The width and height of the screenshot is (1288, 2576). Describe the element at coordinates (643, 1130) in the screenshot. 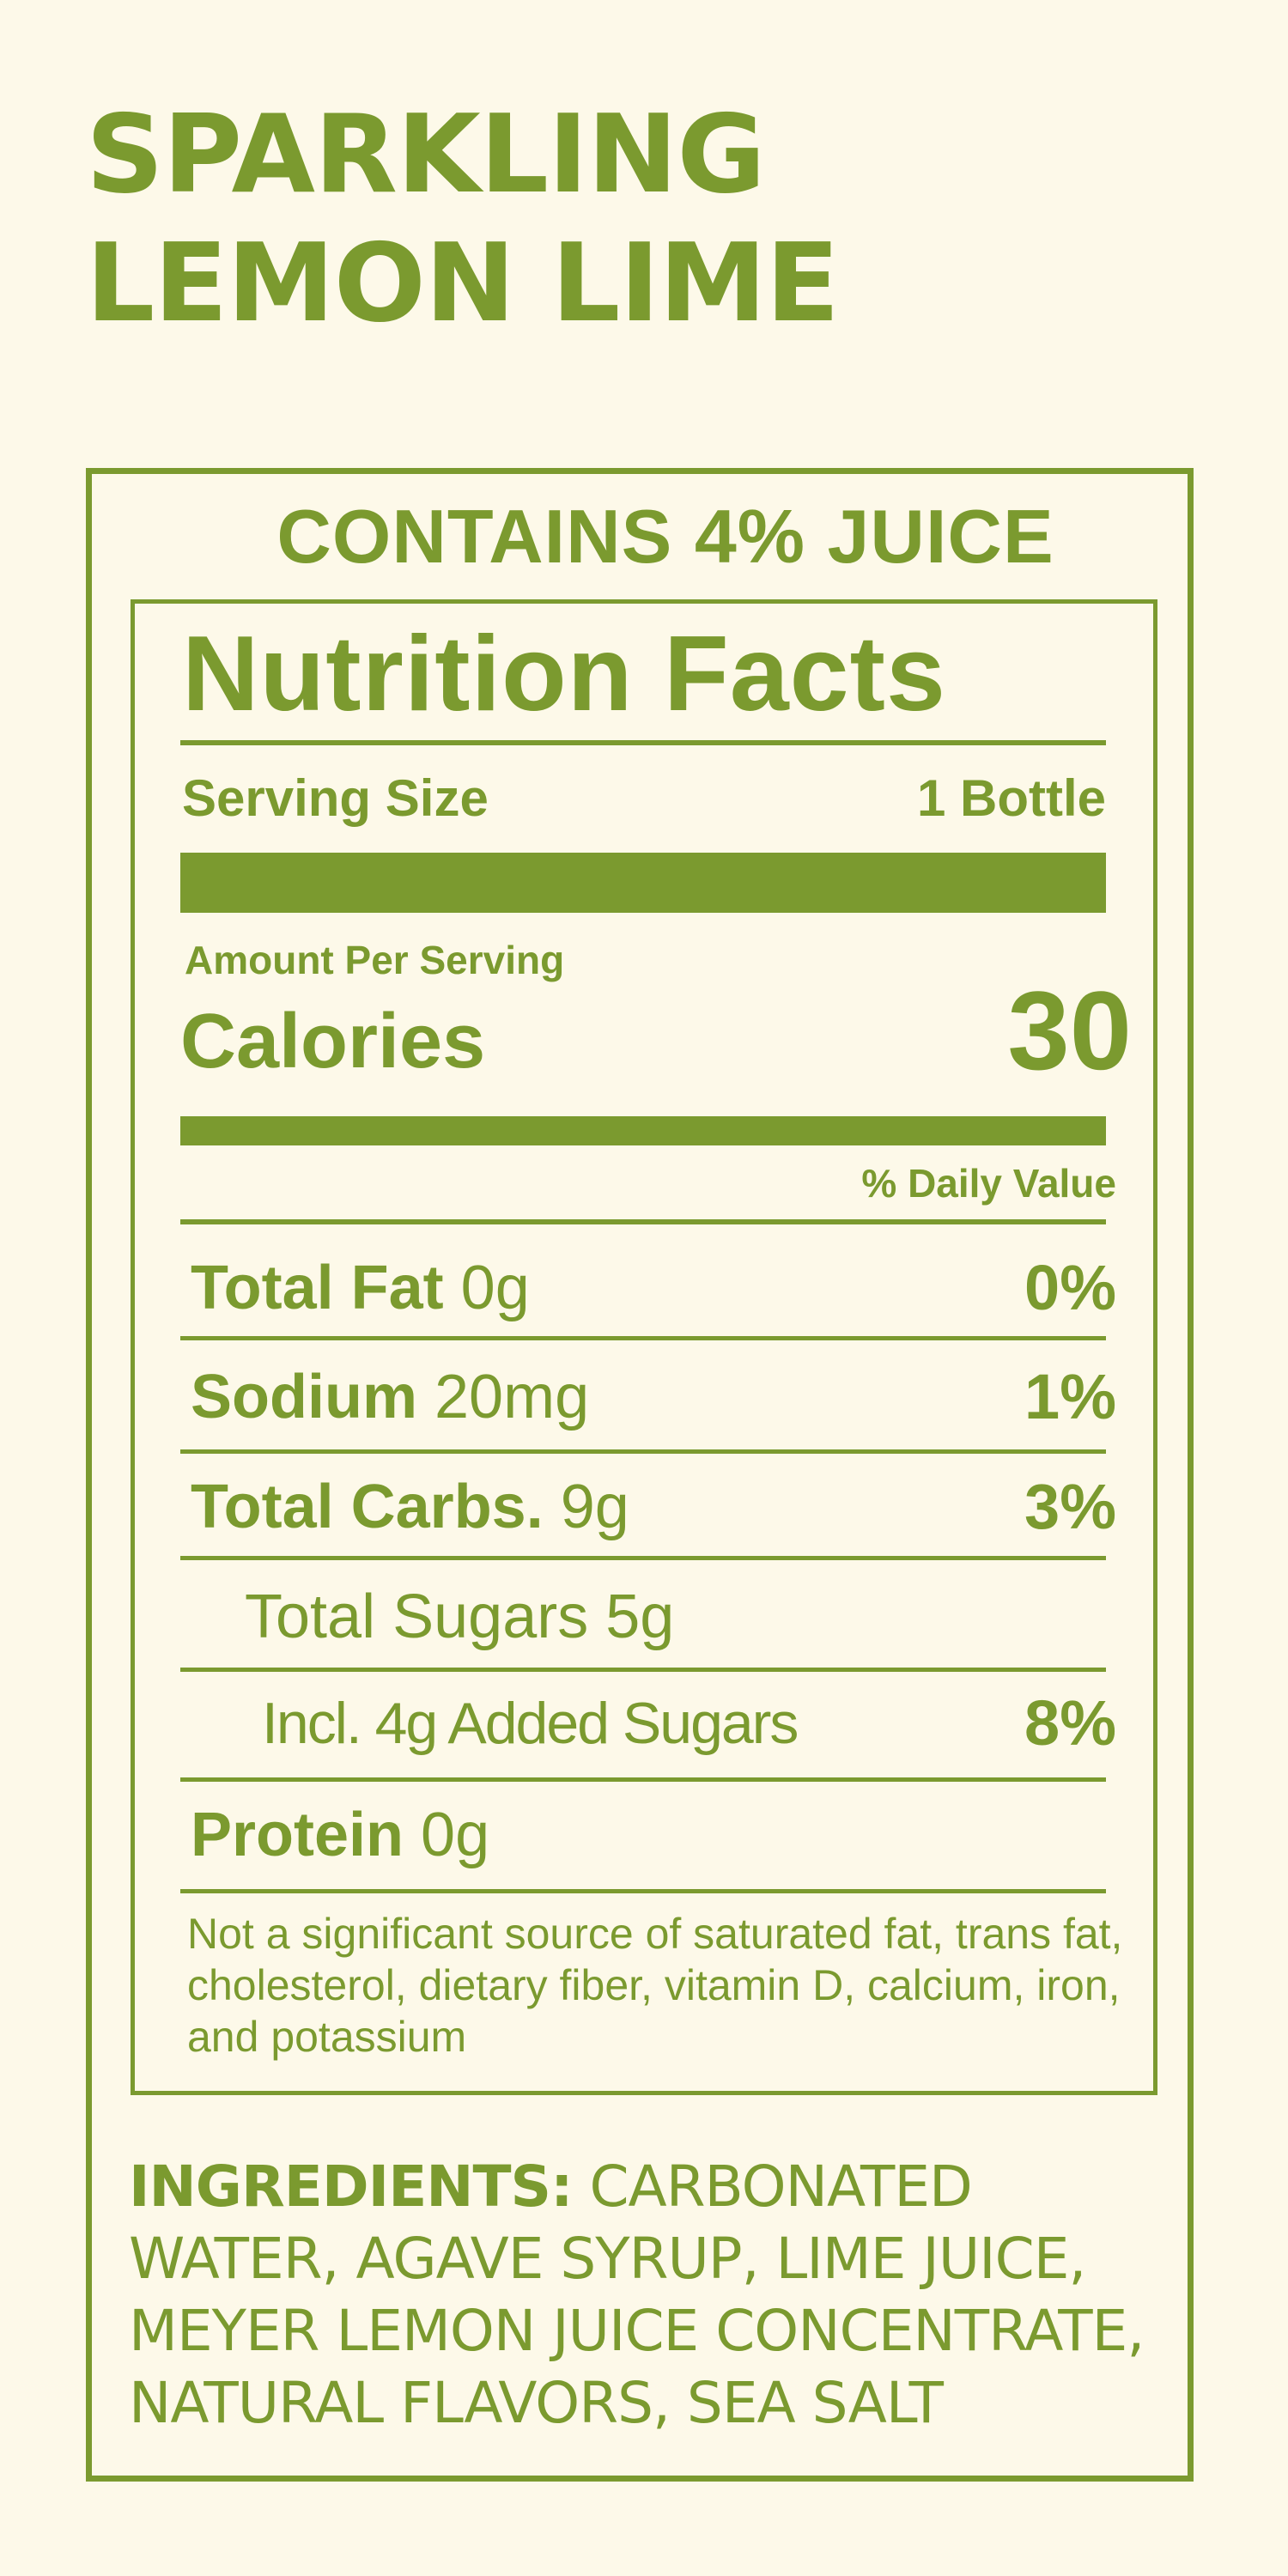

I see `divider-medium` at that location.